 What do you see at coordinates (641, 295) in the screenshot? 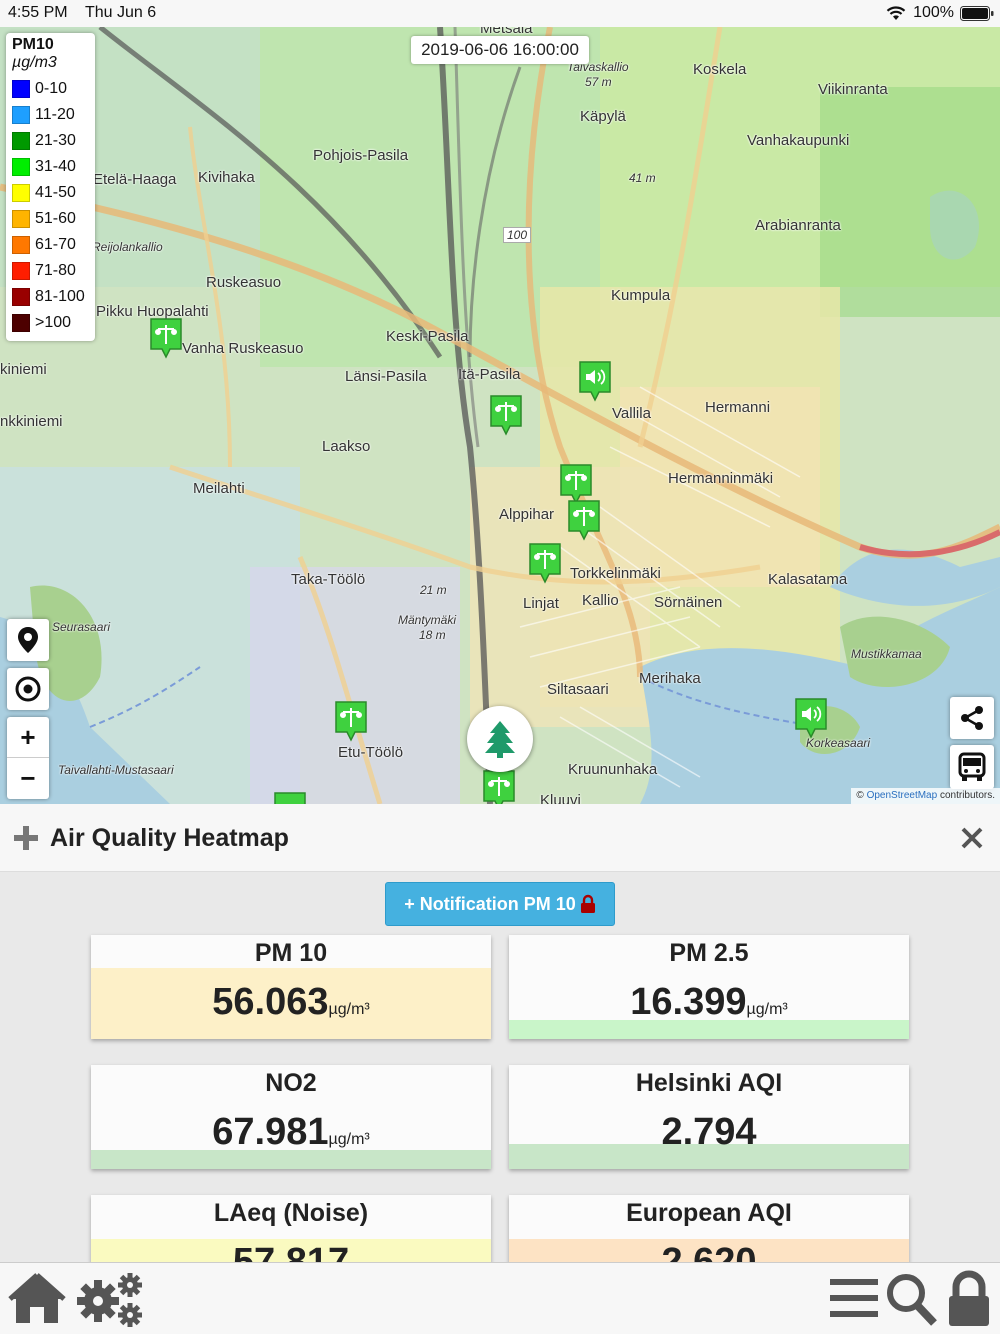
I see `place-label: Kumpula` at bounding box center [641, 295].